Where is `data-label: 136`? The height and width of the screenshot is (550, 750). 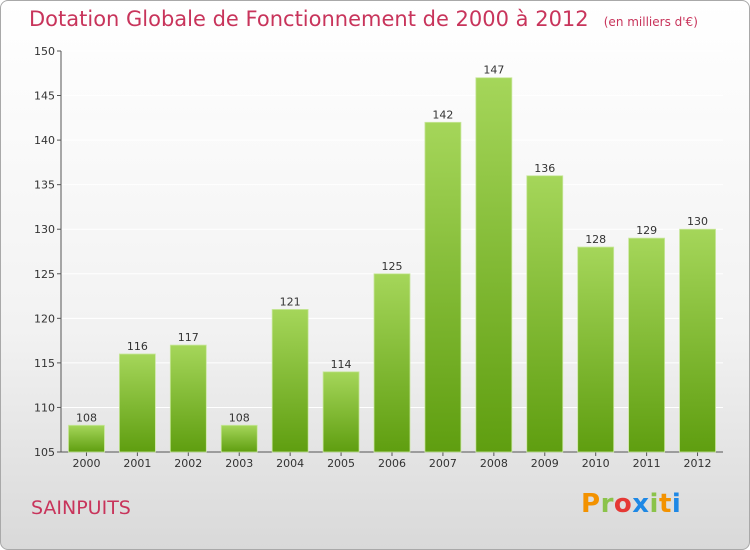 data-label: 136 is located at coordinates (544, 168).